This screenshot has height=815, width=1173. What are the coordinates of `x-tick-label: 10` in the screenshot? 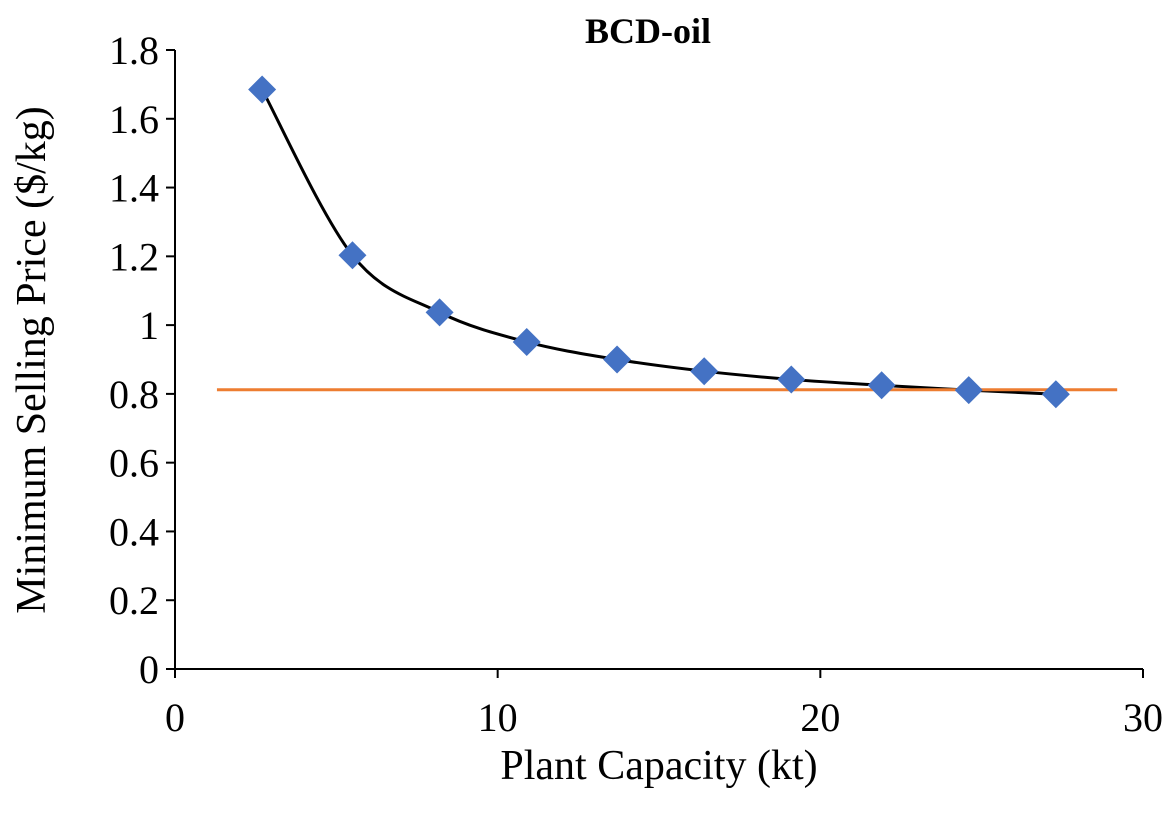 It's located at (498, 717).